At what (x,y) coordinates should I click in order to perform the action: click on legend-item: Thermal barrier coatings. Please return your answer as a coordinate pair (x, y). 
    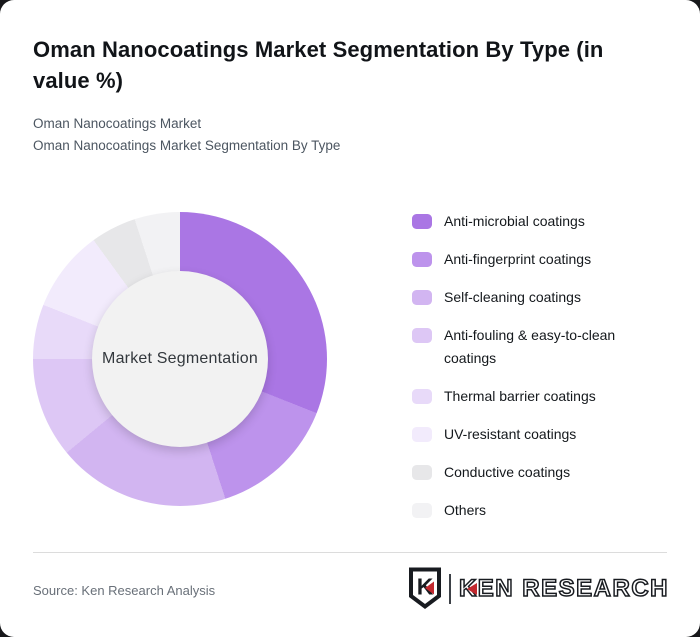
    Looking at the image, I should click on (534, 396).